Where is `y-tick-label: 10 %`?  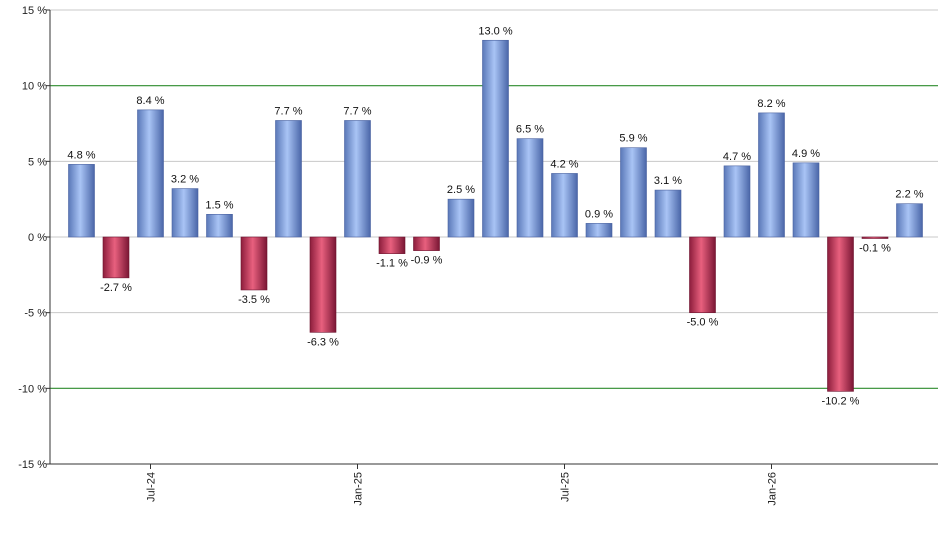
y-tick-label: 10 % is located at coordinates (34, 87).